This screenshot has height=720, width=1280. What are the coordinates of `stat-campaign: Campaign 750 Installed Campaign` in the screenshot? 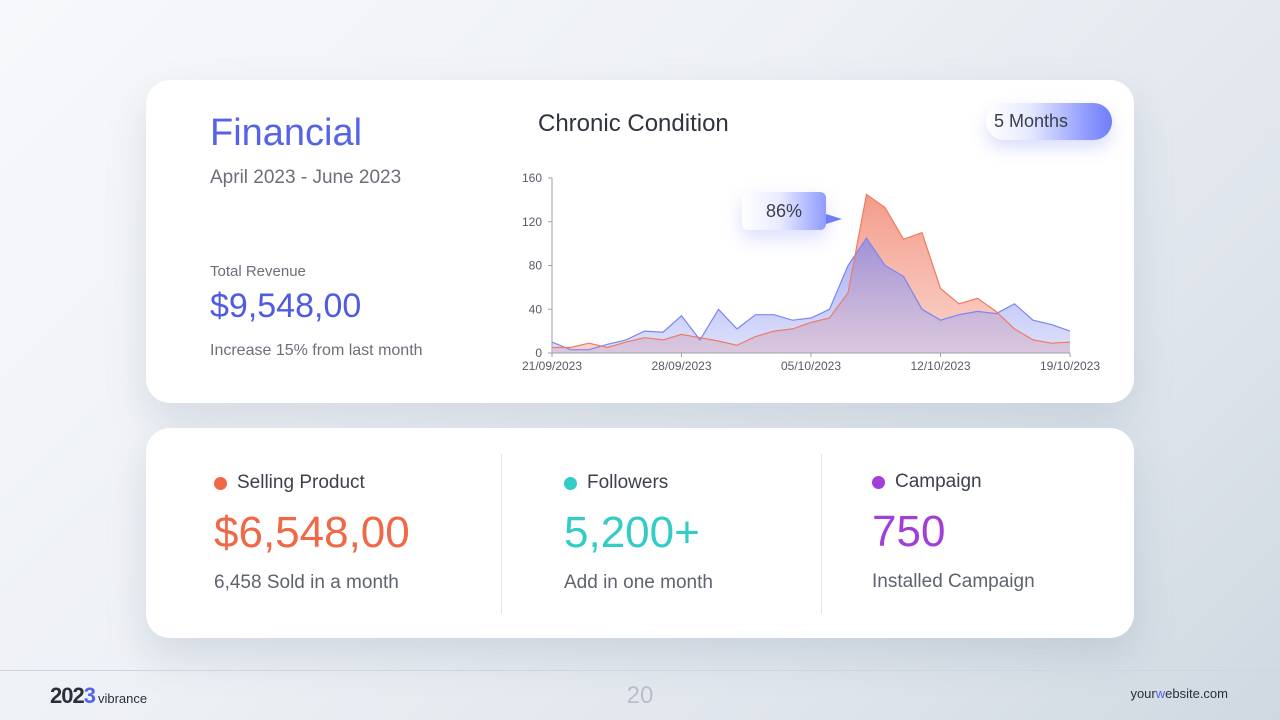 It's located at (953, 532).